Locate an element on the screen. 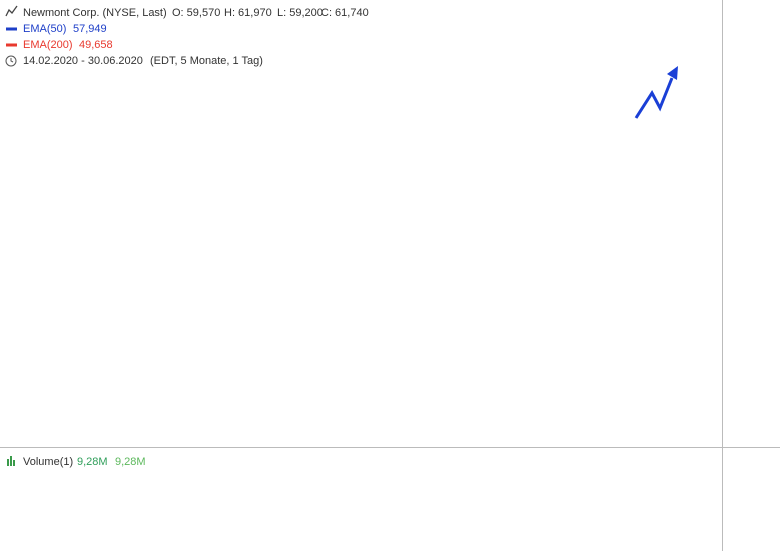 The width and height of the screenshot is (780, 551). legend-value: 57,949 is located at coordinates (90, 29).